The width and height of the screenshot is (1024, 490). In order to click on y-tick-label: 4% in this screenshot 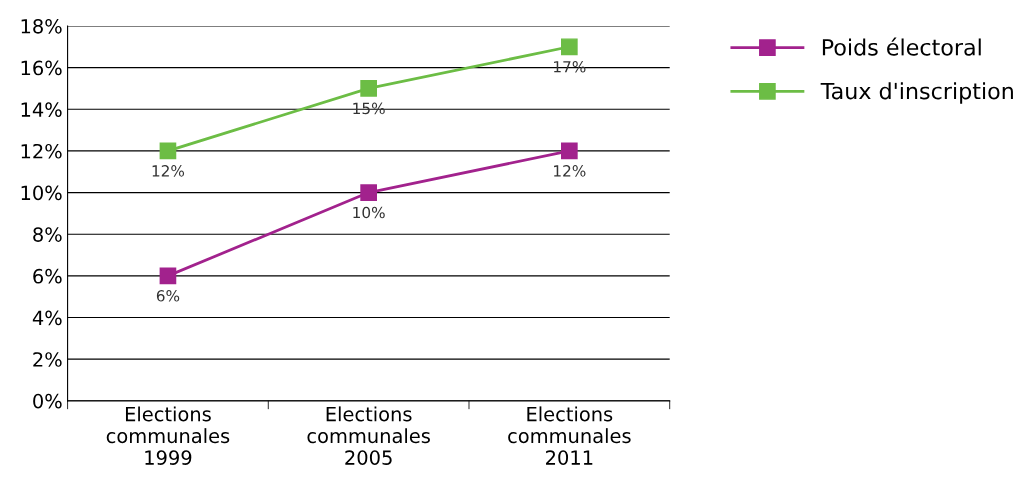, I will do `click(47, 318)`.